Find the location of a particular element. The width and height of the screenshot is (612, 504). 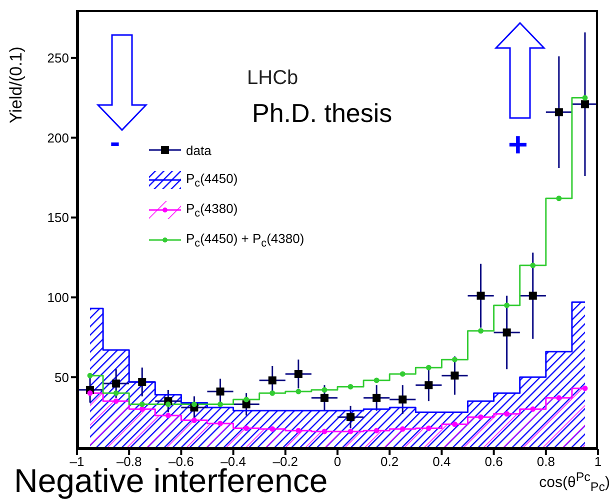

annotation: + is located at coordinates (518, 145).